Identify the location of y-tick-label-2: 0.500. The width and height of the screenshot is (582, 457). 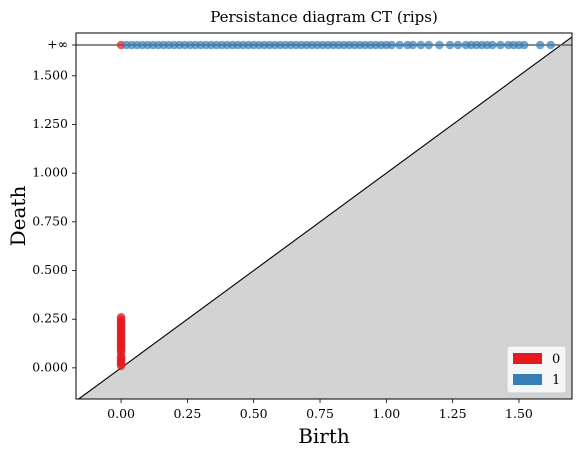
(50, 269).